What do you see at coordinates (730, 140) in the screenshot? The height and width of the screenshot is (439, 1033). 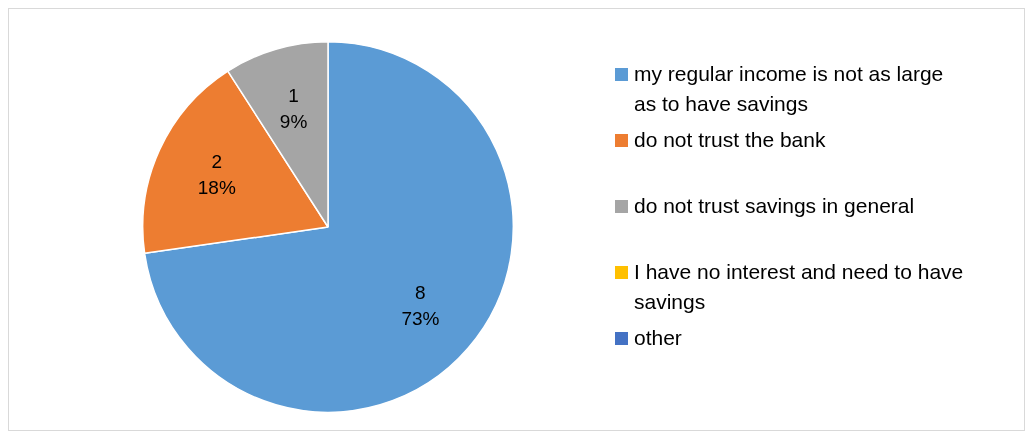 I see `legend-label: do not trust the bank` at bounding box center [730, 140].